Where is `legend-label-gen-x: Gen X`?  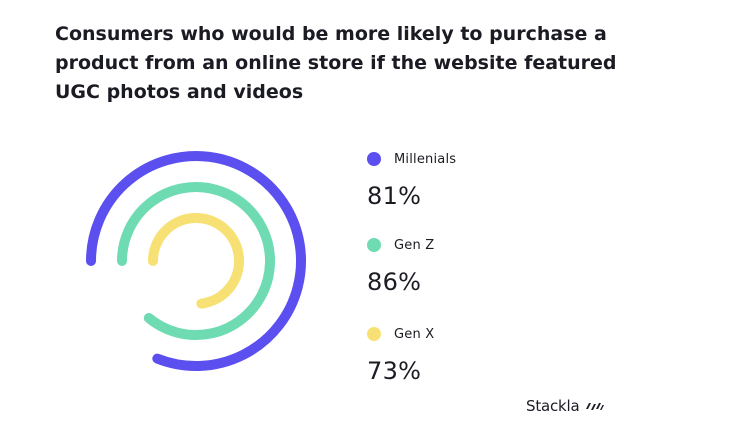 legend-label-gen-x: Gen X is located at coordinates (414, 334).